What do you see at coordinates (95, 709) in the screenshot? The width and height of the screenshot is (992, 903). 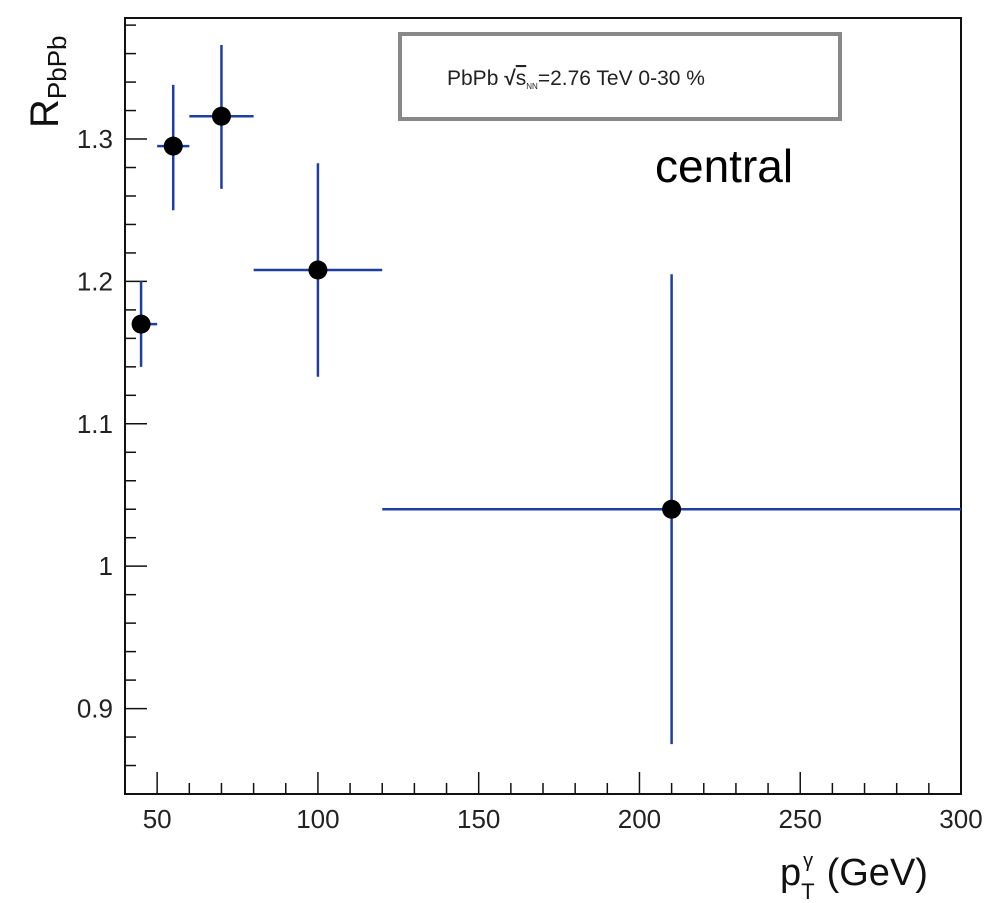 I see `y-tick-label: 0.9` at bounding box center [95, 709].